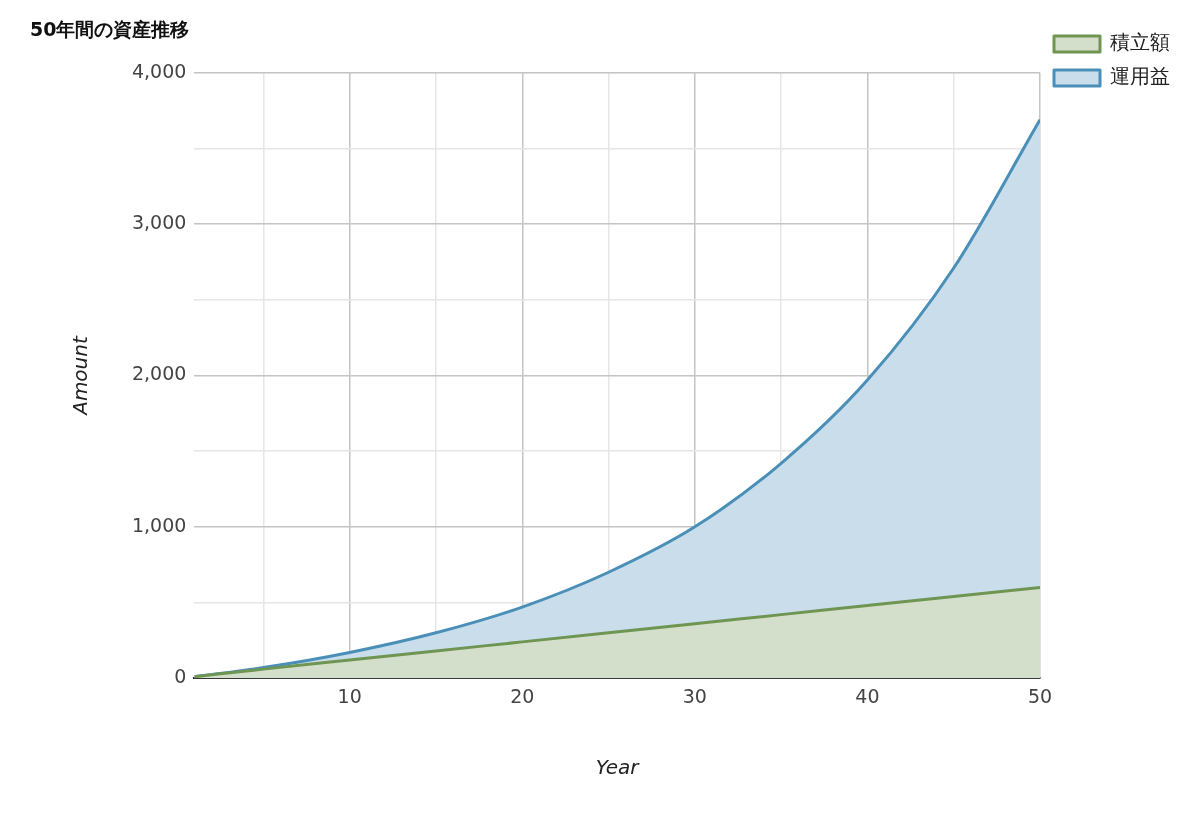  What do you see at coordinates (180, 676) in the screenshot?
I see `y-tick-label: 0` at bounding box center [180, 676].